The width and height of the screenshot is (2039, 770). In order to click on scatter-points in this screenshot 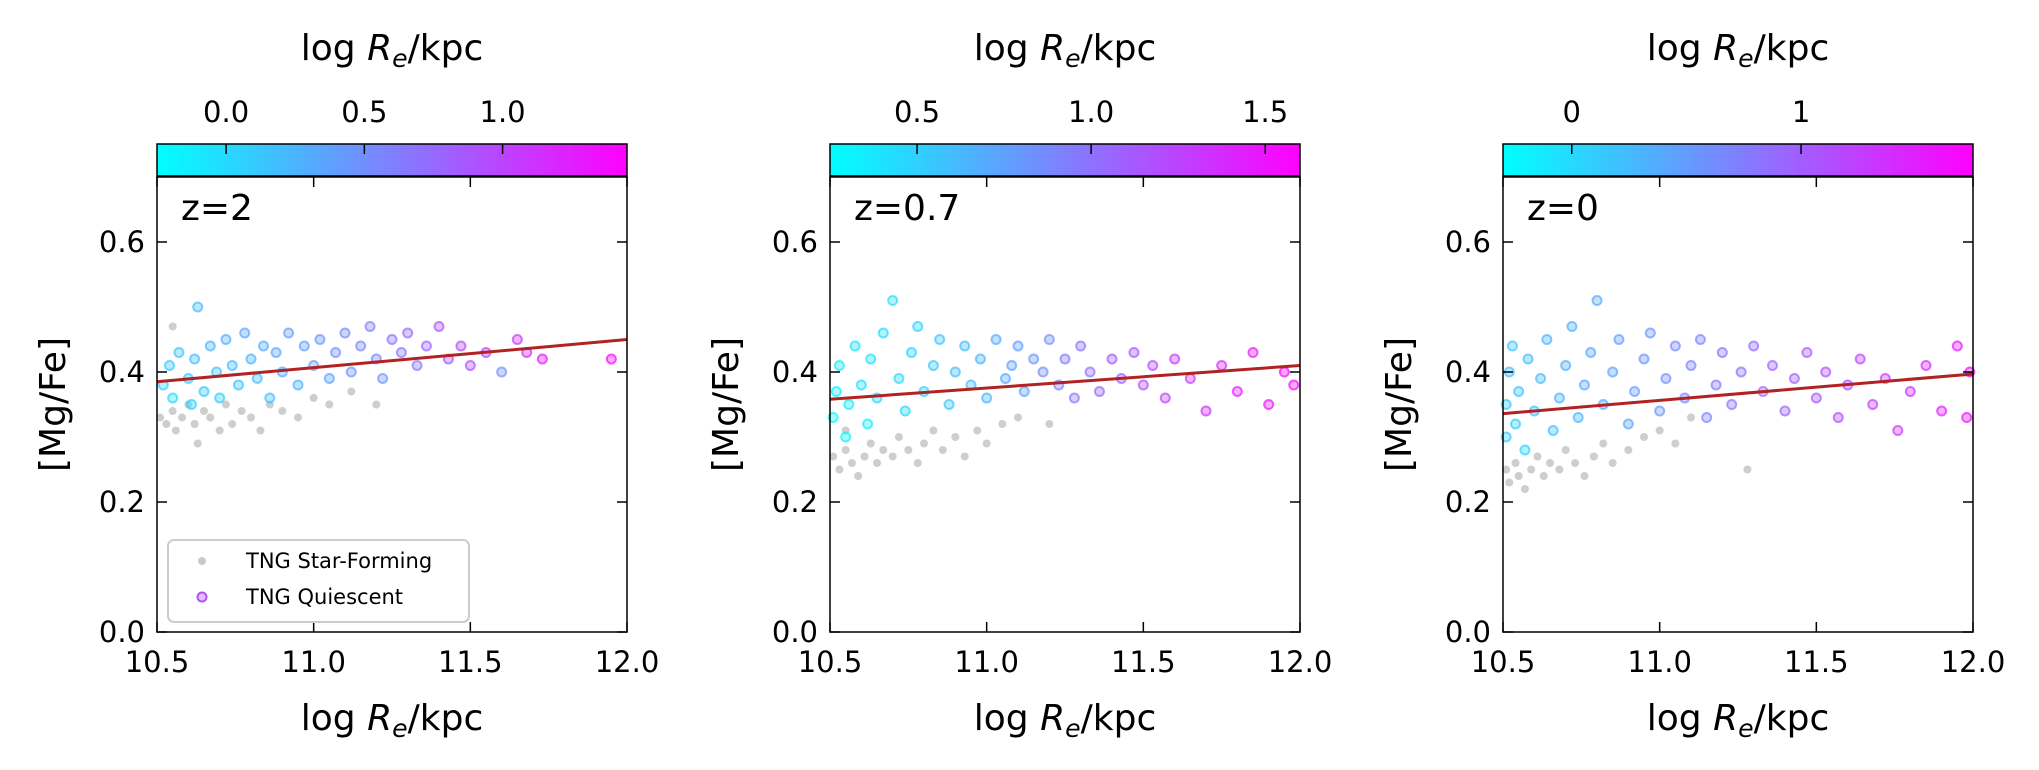, I will do `click(1063, 387)`.